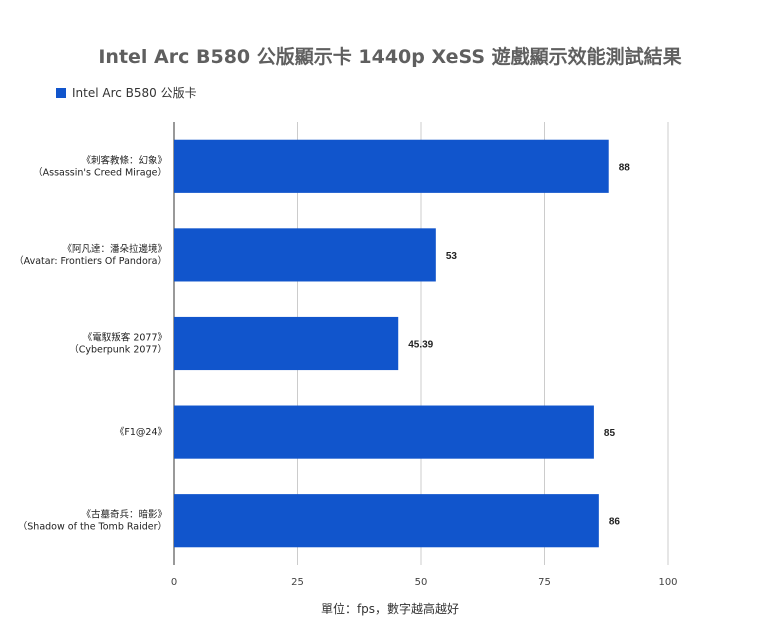  What do you see at coordinates (114, 249) in the screenshot?
I see `category-label: 《阿凡達：潘朵拉邊境》` at bounding box center [114, 249].